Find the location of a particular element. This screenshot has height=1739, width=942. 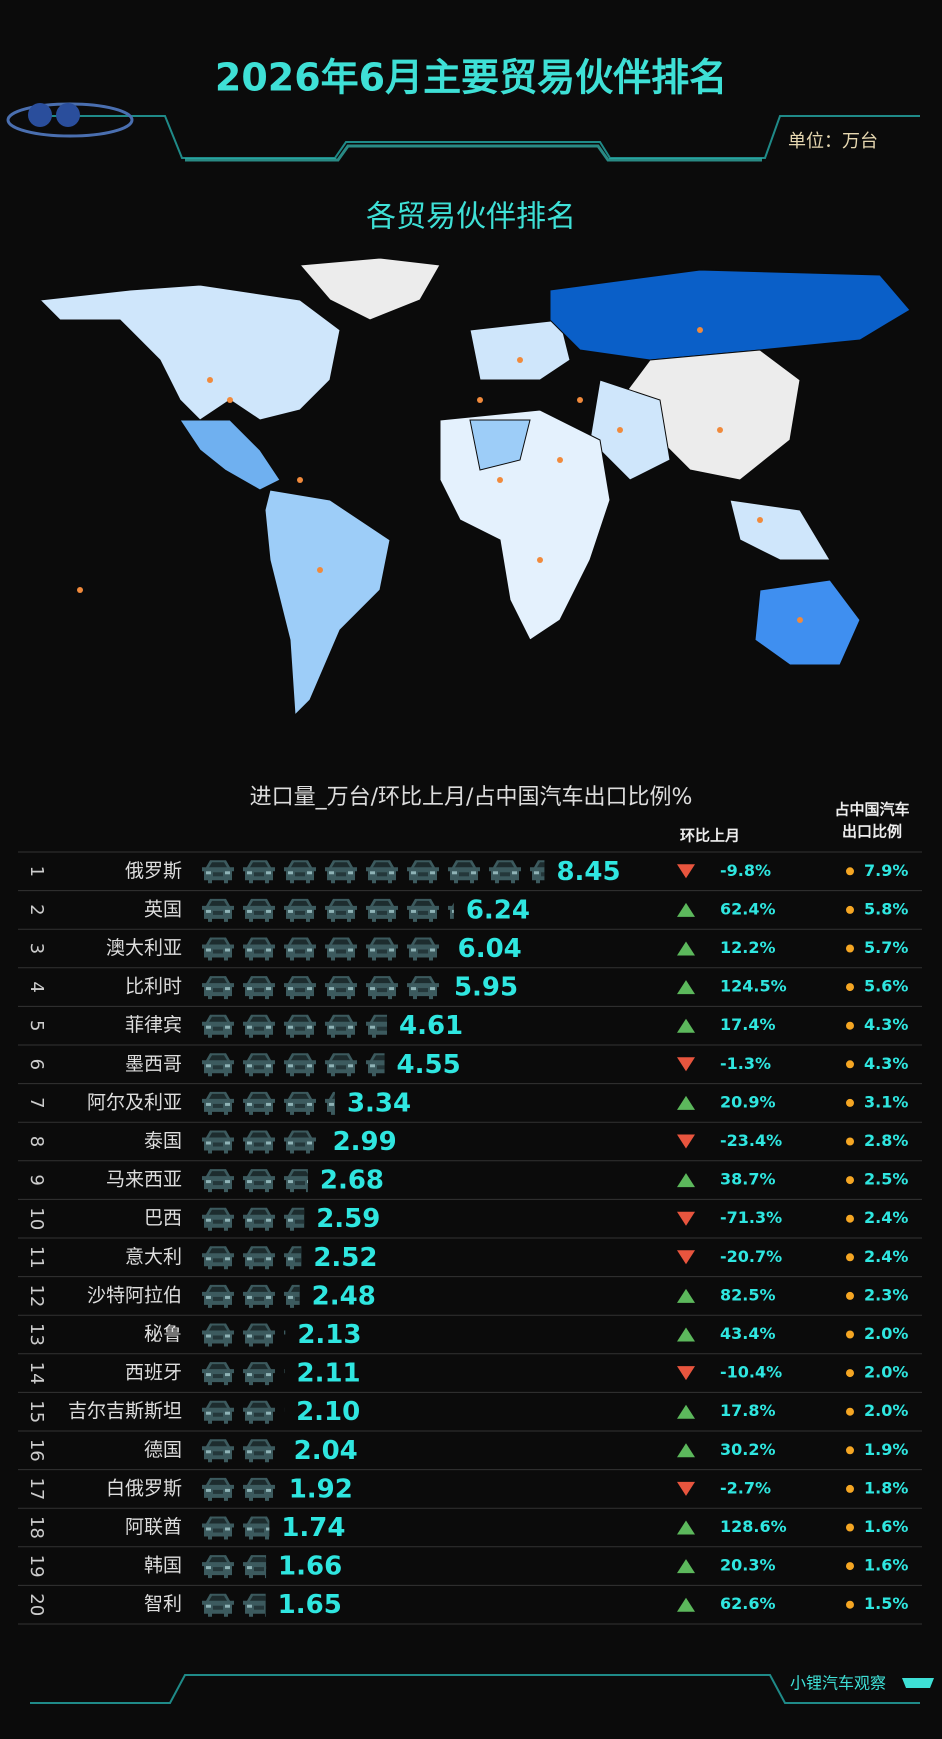

rank: 12 is located at coordinates (36, 1295).